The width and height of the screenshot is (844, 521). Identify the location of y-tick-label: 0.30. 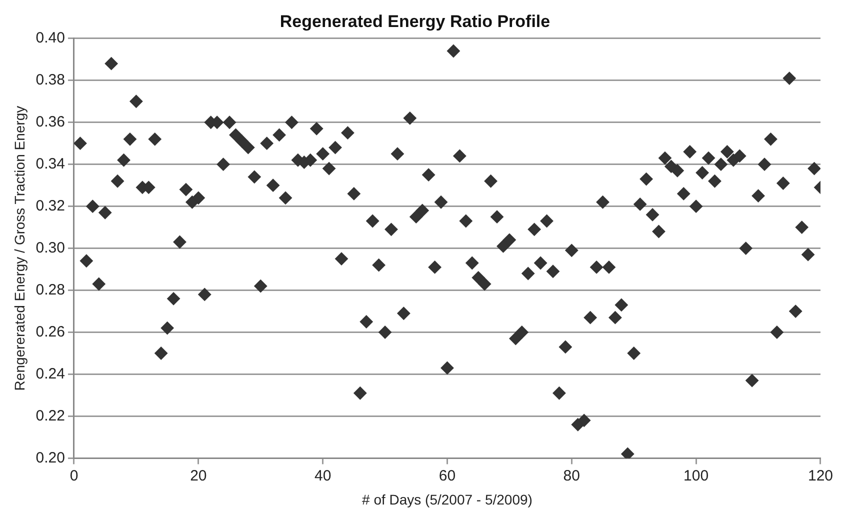
(50, 247).